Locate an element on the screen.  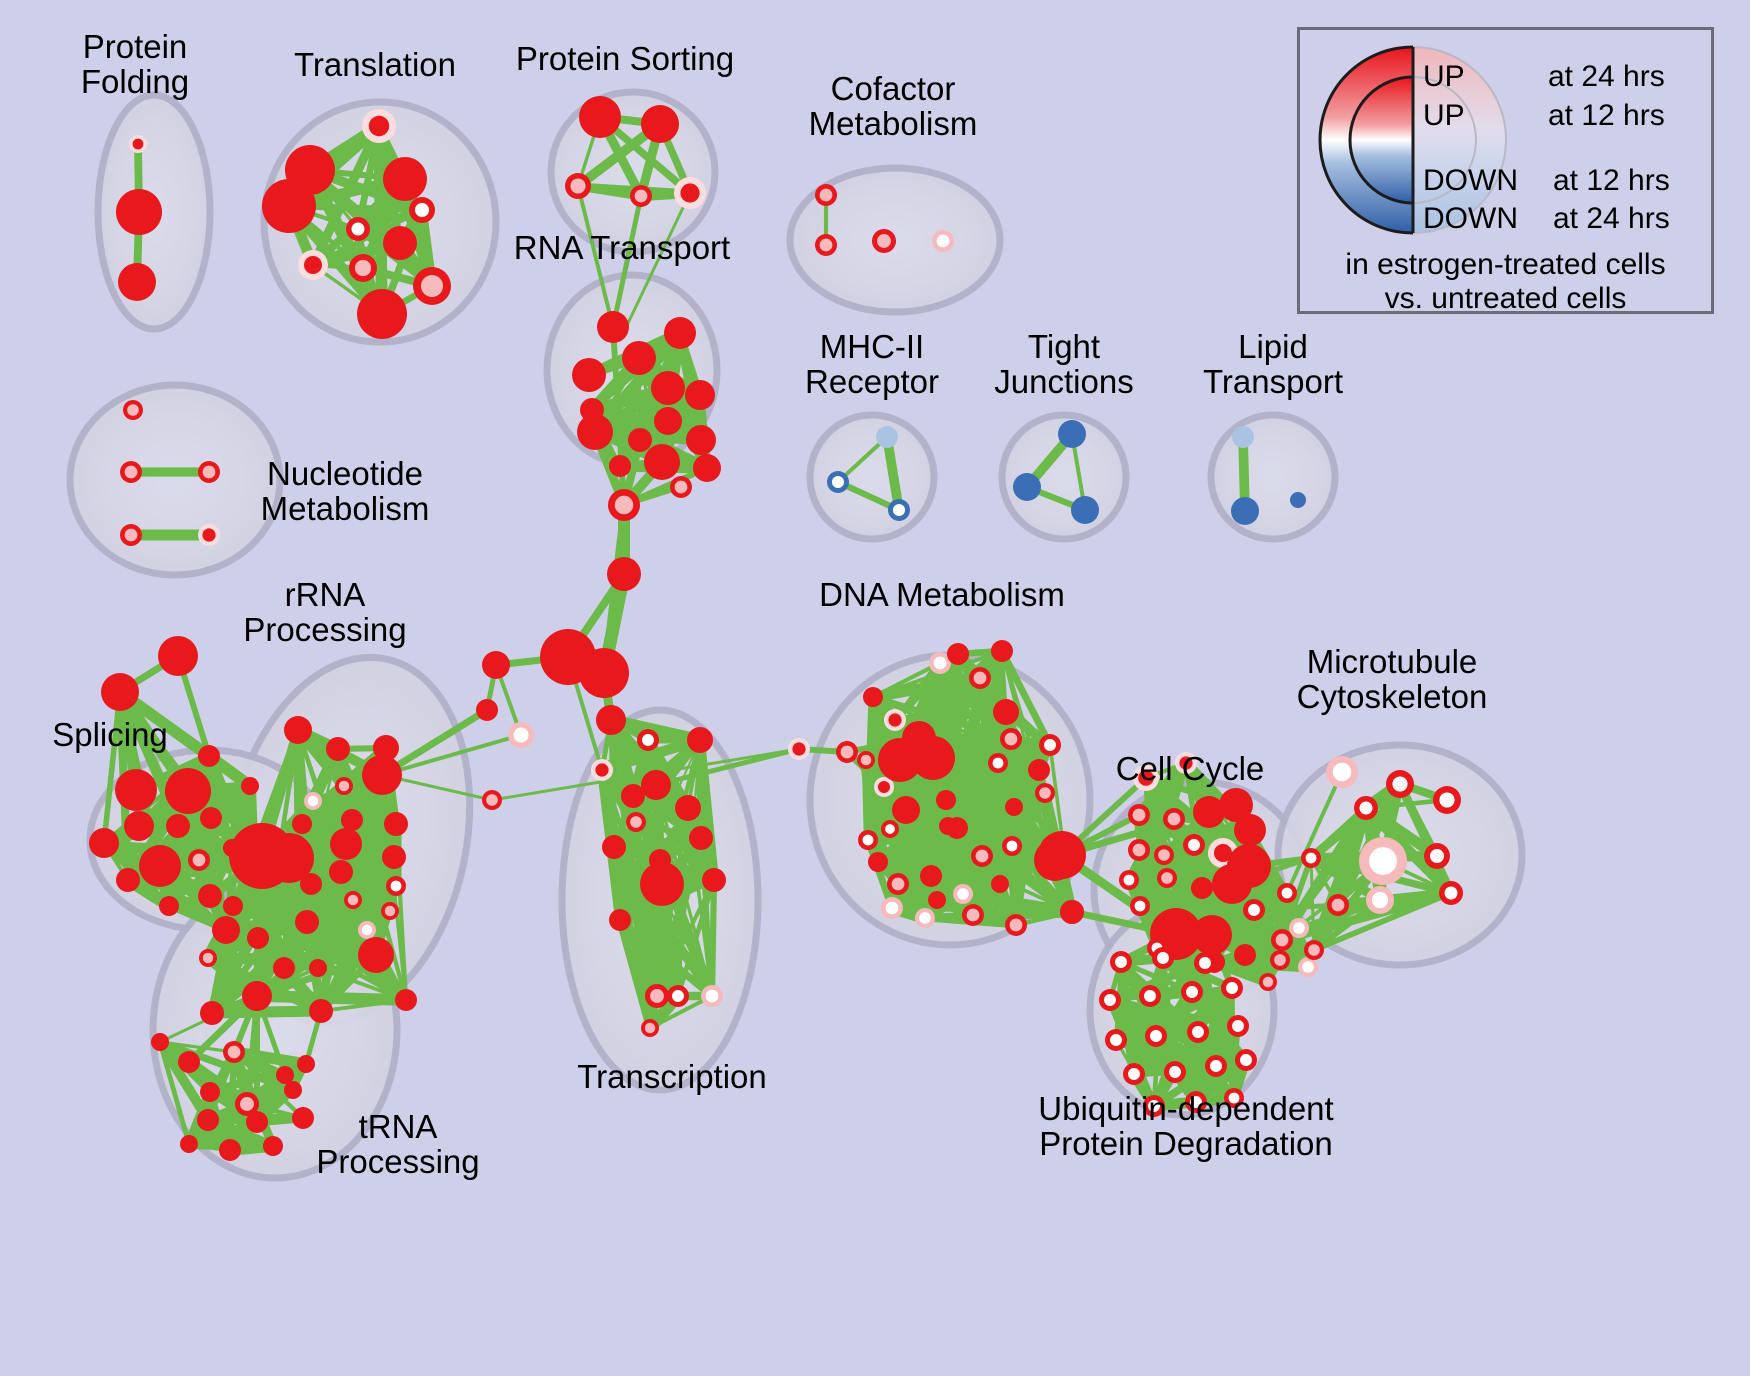
network-node-rrna-processing-4-core is located at coordinates (313, 801).